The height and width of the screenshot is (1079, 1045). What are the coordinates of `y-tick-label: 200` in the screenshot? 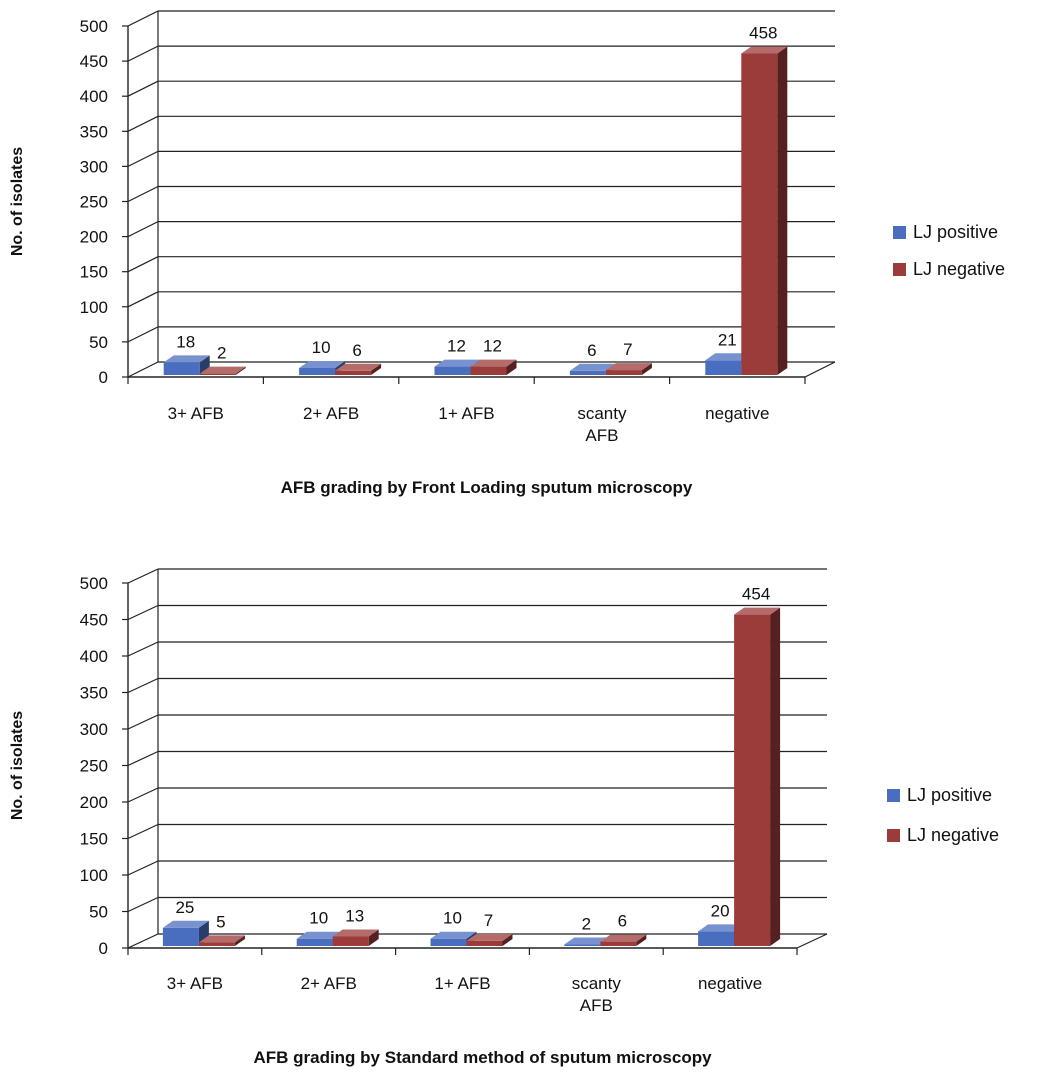 It's located at (94, 237).